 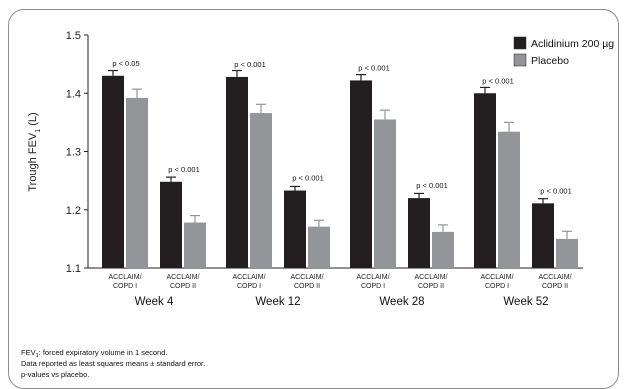 What do you see at coordinates (550, 61) in the screenshot?
I see `legend-label: Placebo` at bounding box center [550, 61].